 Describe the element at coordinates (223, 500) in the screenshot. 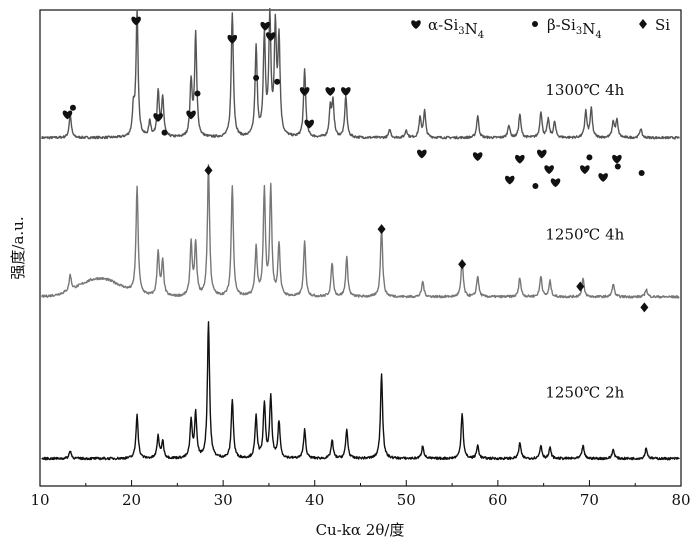

I see `x-tick-label: 30` at that location.